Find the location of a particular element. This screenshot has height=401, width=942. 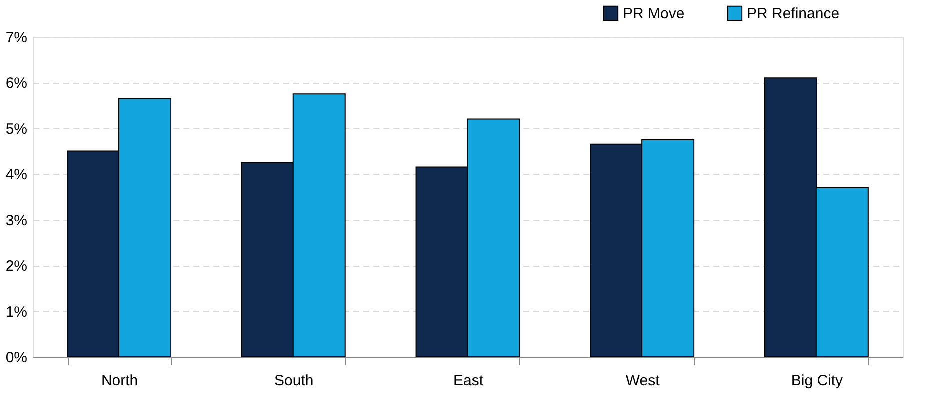

y-tick-label: 7% is located at coordinates (17, 38).